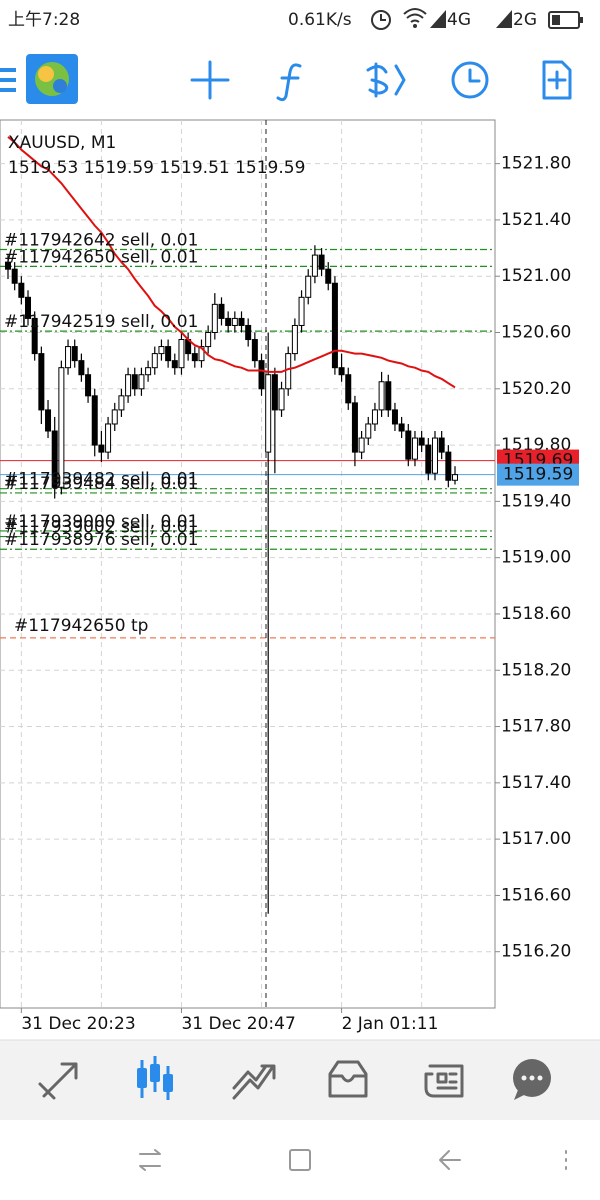 The width and height of the screenshot is (600, 1200). I want to click on home-button, so click(300, 1160).